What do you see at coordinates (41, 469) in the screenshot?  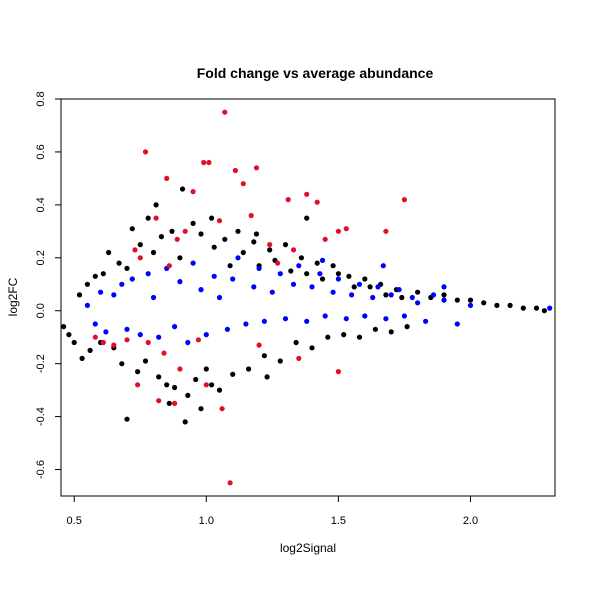 I see `y-tick-label: -0.6` at bounding box center [41, 469].